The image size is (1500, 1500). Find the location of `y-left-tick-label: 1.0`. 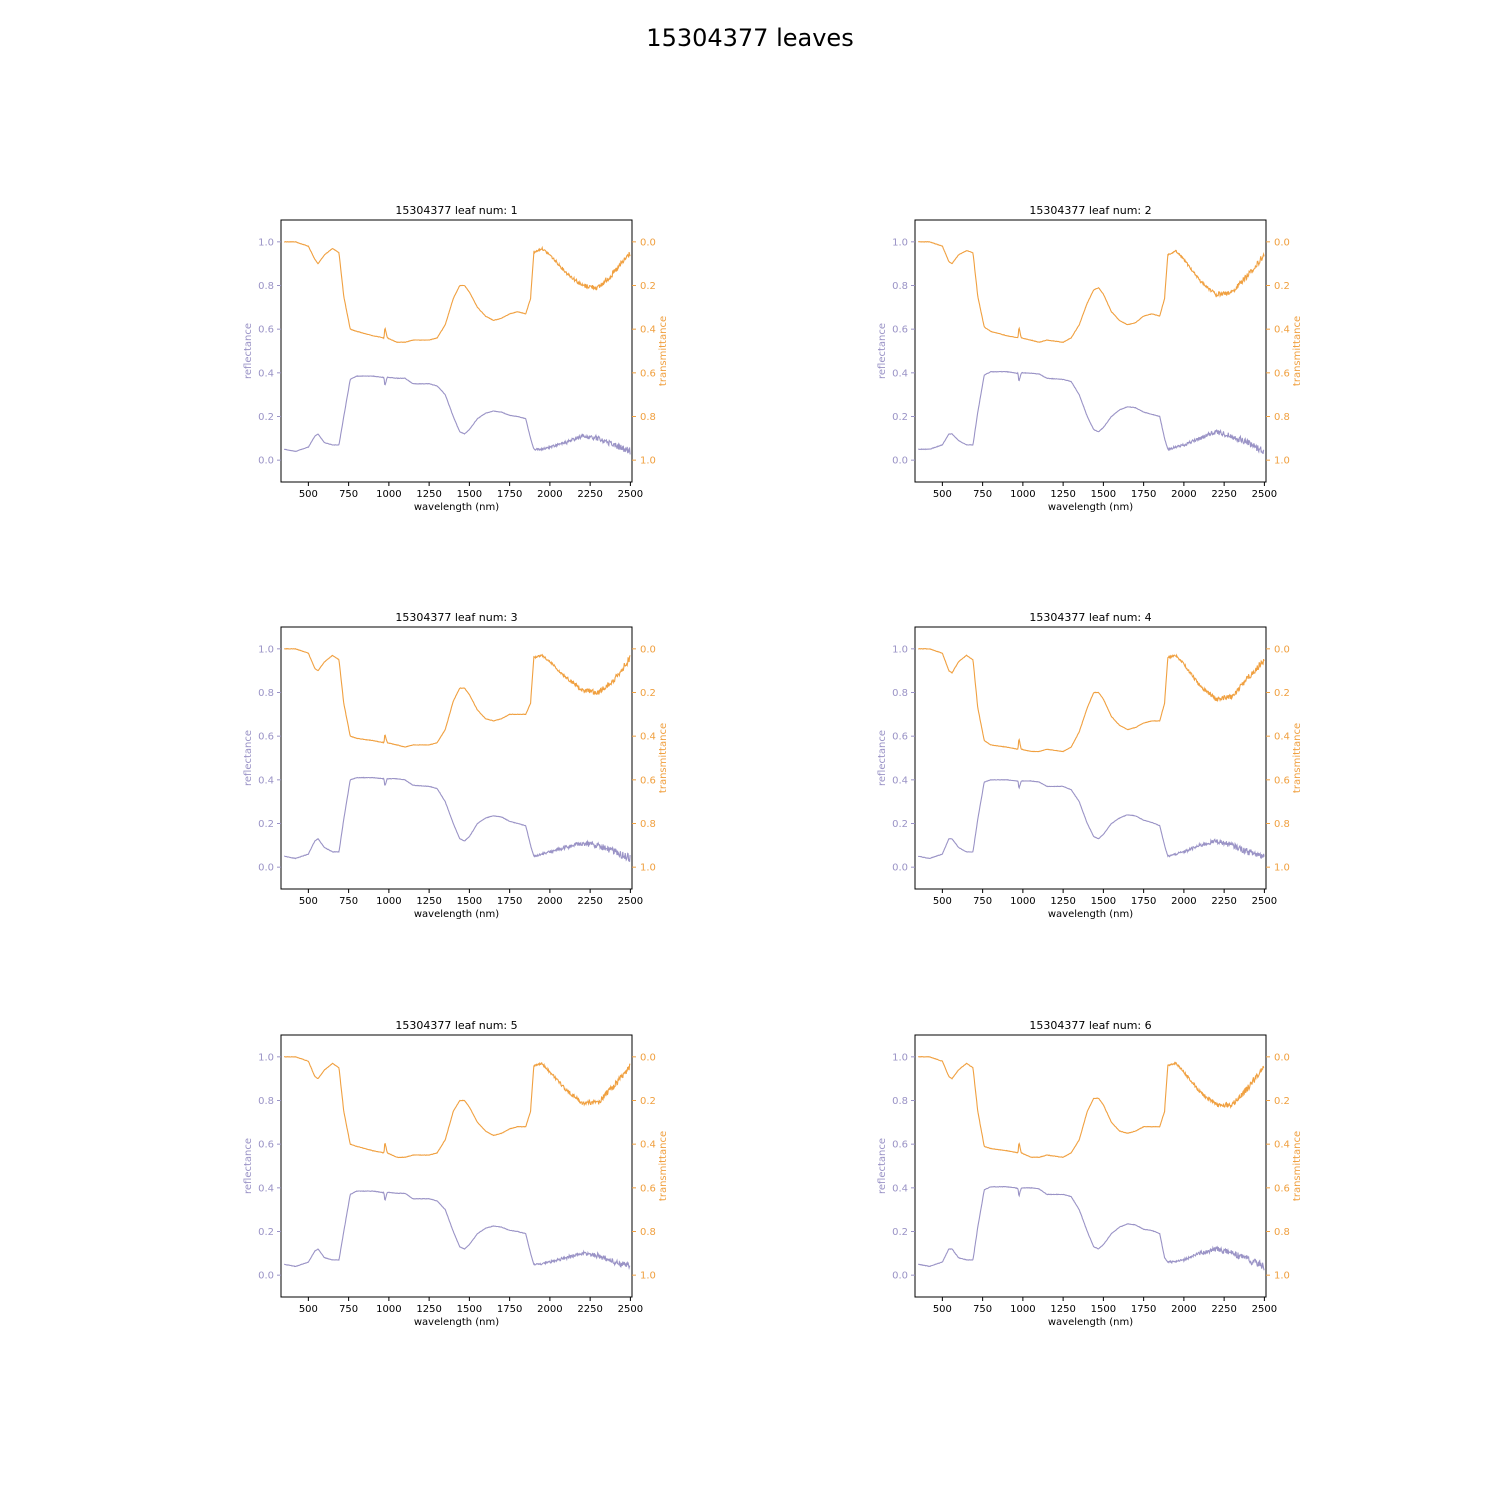

y-left-tick-label: 1.0 is located at coordinates (266, 242).